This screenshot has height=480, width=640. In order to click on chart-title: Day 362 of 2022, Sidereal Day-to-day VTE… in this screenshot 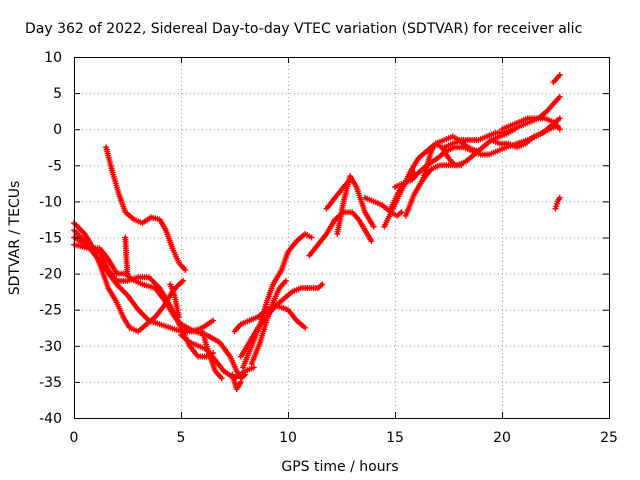, I will do `click(303, 29)`.